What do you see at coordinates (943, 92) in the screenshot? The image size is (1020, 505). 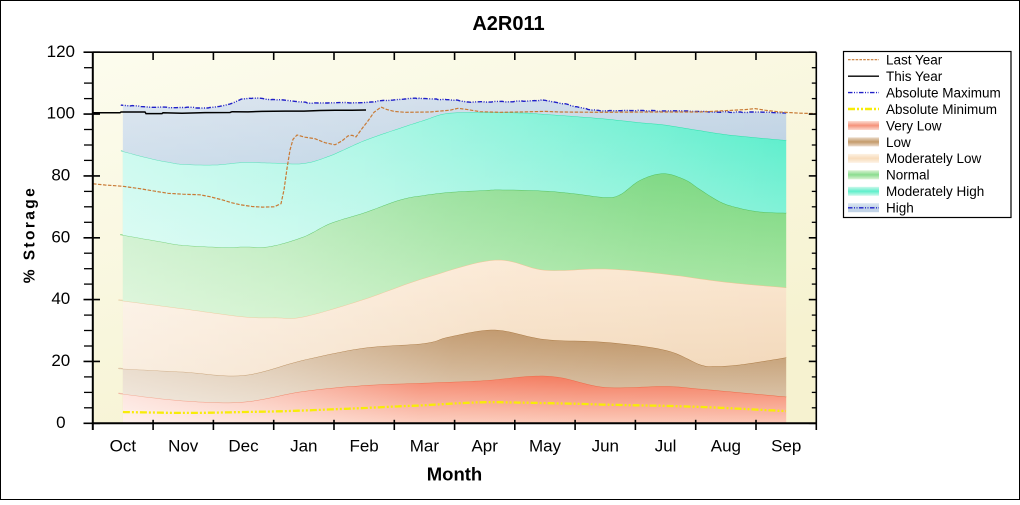 I see `svg-text: Absolute Maximum` at bounding box center [943, 92].